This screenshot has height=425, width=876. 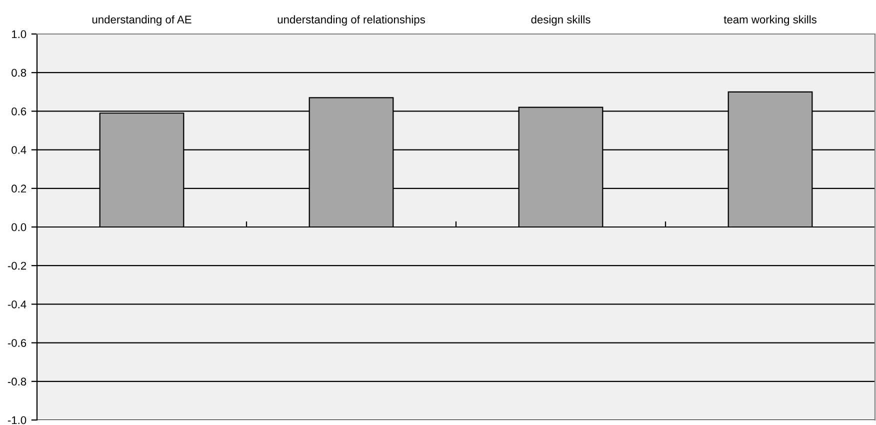 I want to click on y-tick-label: 1.0, so click(x=19, y=34).